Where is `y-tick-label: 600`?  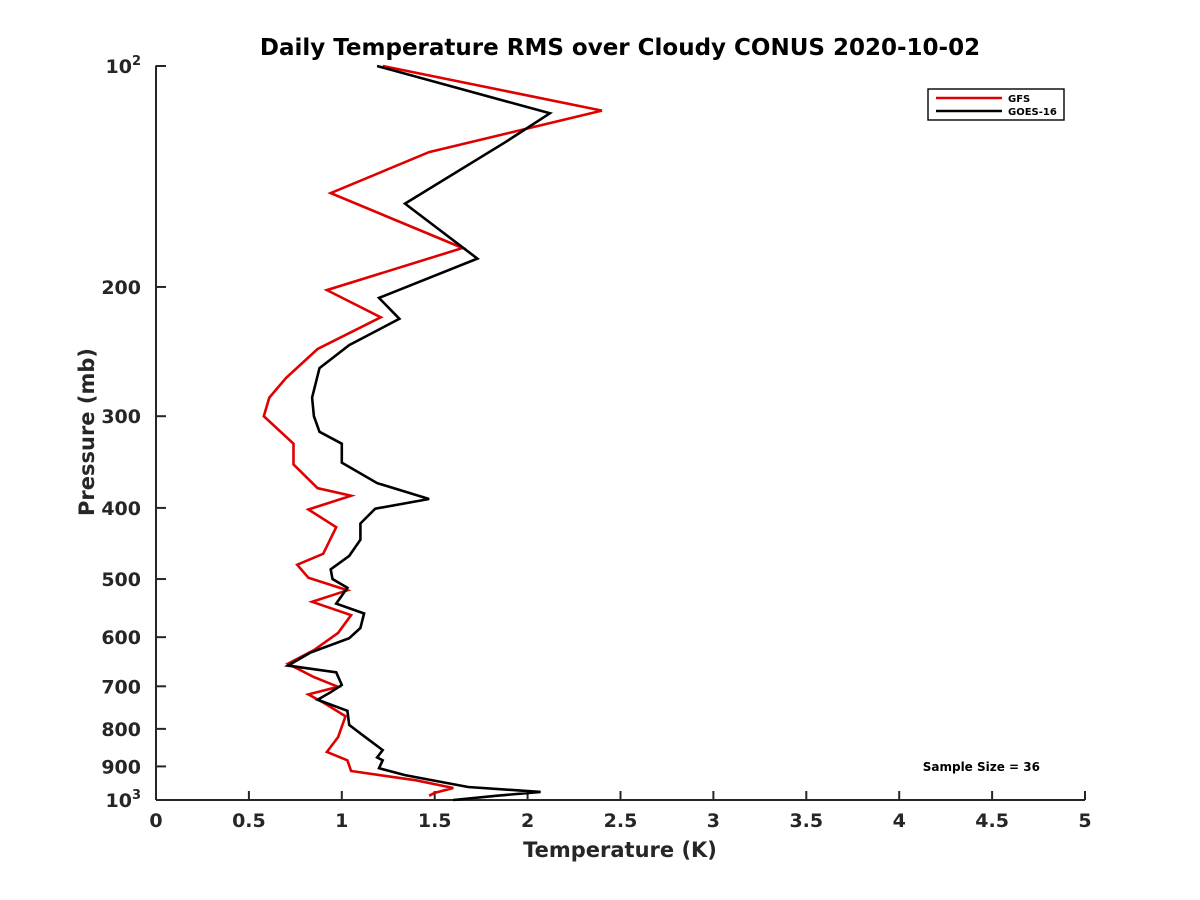 y-tick-label: 600 is located at coordinates (121, 638).